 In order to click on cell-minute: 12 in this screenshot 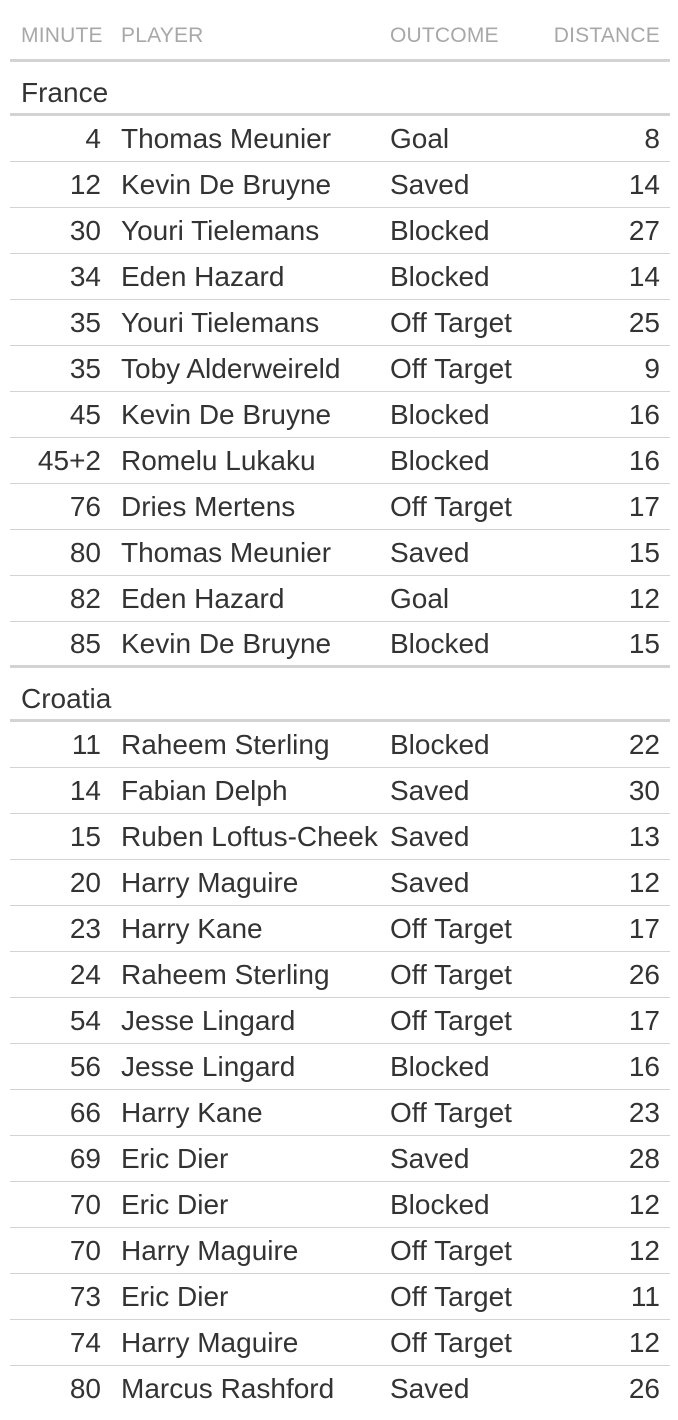, I will do `click(85, 184)`.